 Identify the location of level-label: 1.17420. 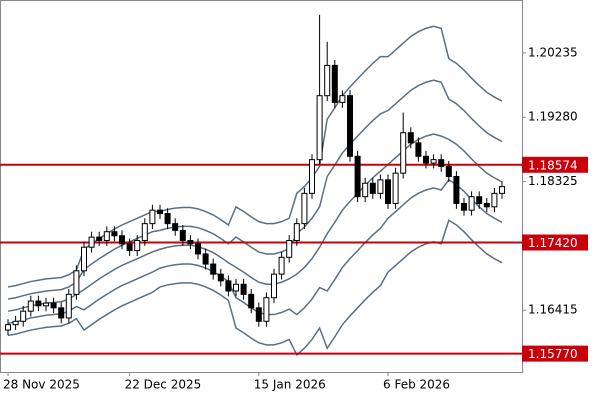
(553, 243).